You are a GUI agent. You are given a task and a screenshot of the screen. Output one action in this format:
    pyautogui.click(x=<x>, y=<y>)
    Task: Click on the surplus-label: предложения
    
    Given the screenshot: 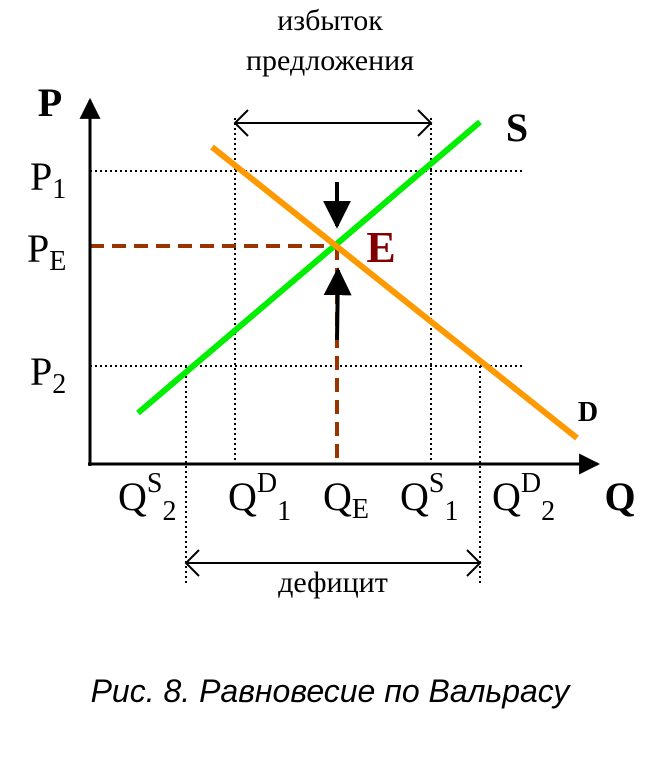 What is the action you would take?
    pyautogui.click(x=330, y=60)
    